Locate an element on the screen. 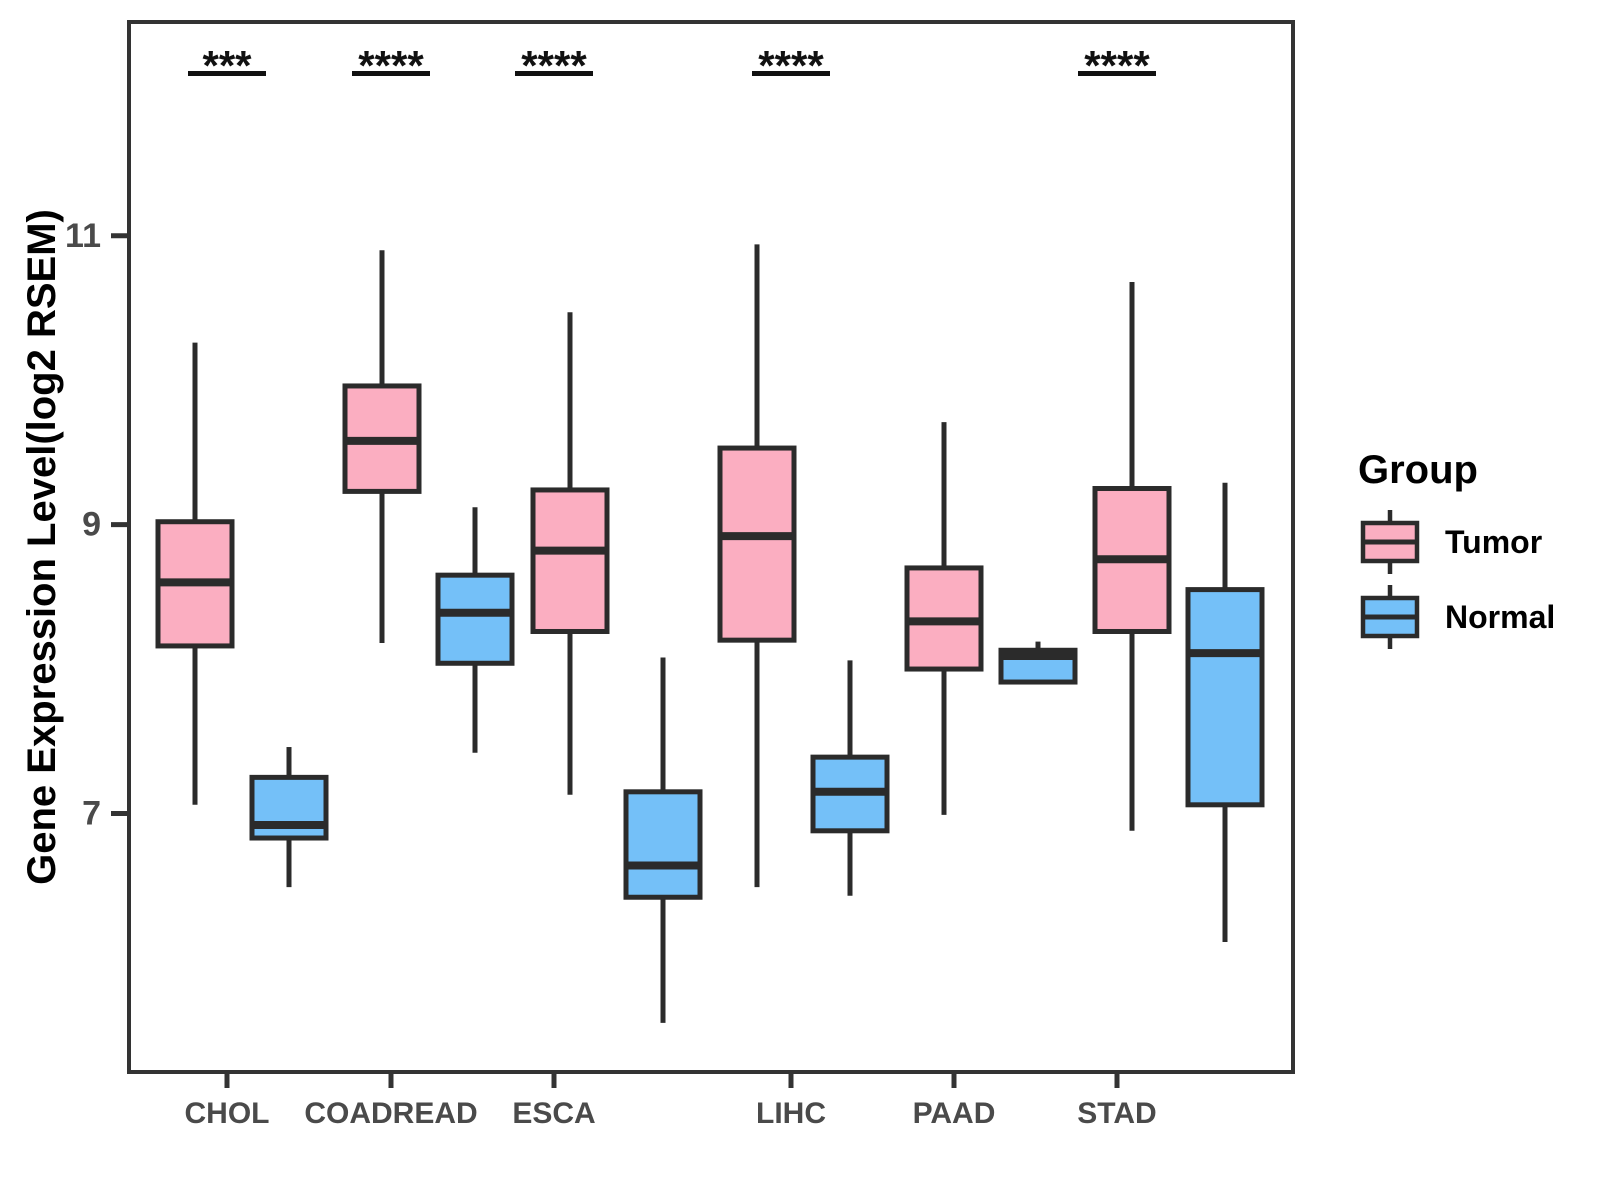 The image size is (1600, 1200). sig-bar-lihc is located at coordinates (791, 73).